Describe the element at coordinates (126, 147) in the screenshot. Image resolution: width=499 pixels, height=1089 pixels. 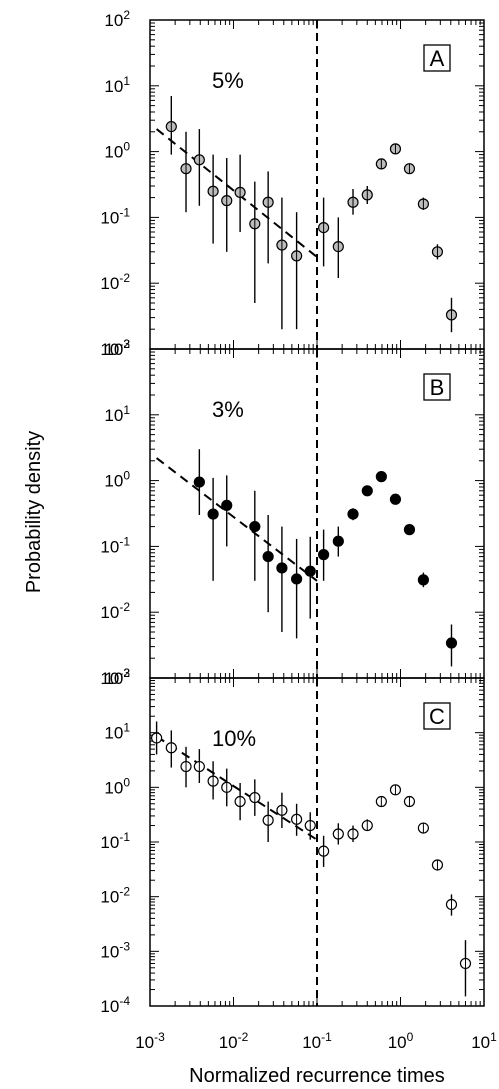
I see `panel-a-y-tick-label-exponent: 0` at that location.